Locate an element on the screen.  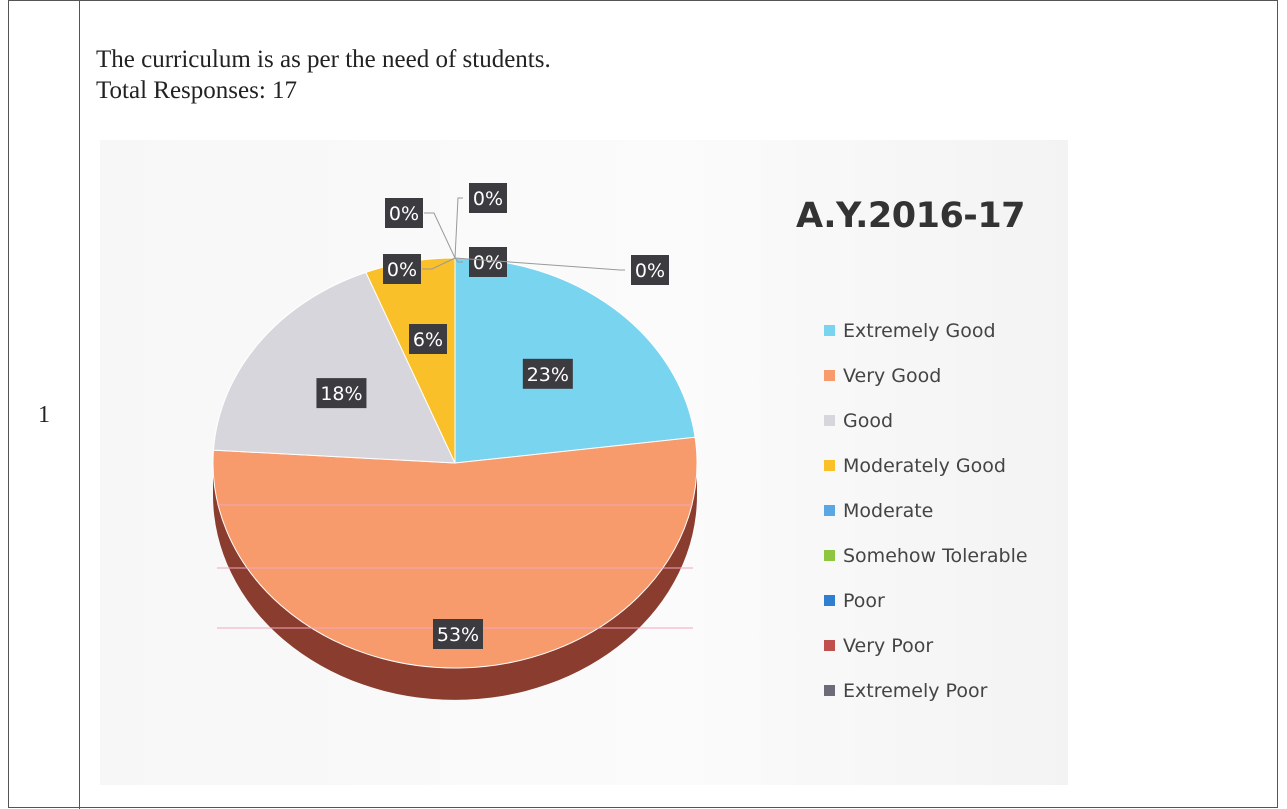
legend-label: Good is located at coordinates (868, 420).